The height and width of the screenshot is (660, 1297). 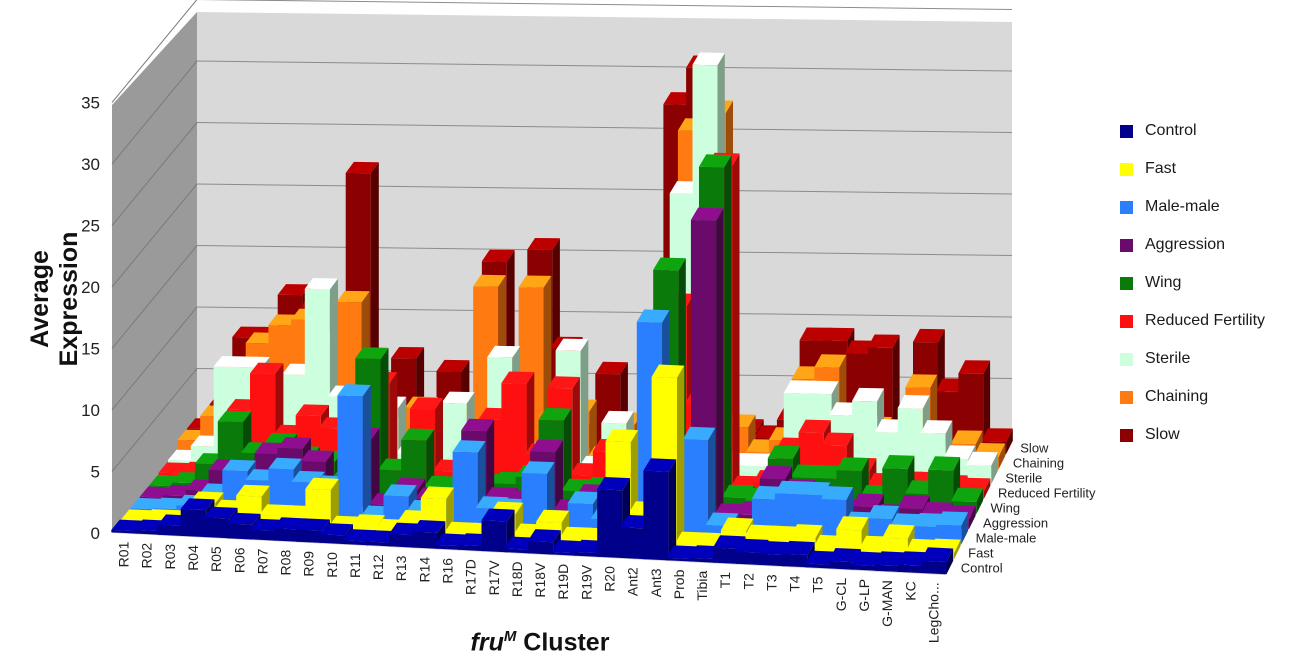 What do you see at coordinates (1034, 448) in the screenshot?
I see `depth-tick-label: Slow` at bounding box center [1034, 448].